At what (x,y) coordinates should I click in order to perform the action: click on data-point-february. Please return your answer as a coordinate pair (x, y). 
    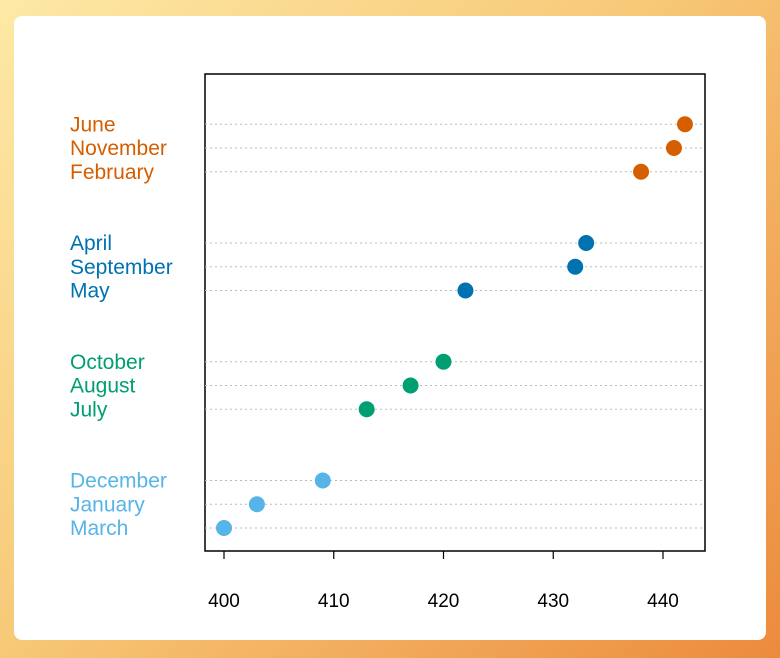
    Looking at the image, I should click on (641, 171).